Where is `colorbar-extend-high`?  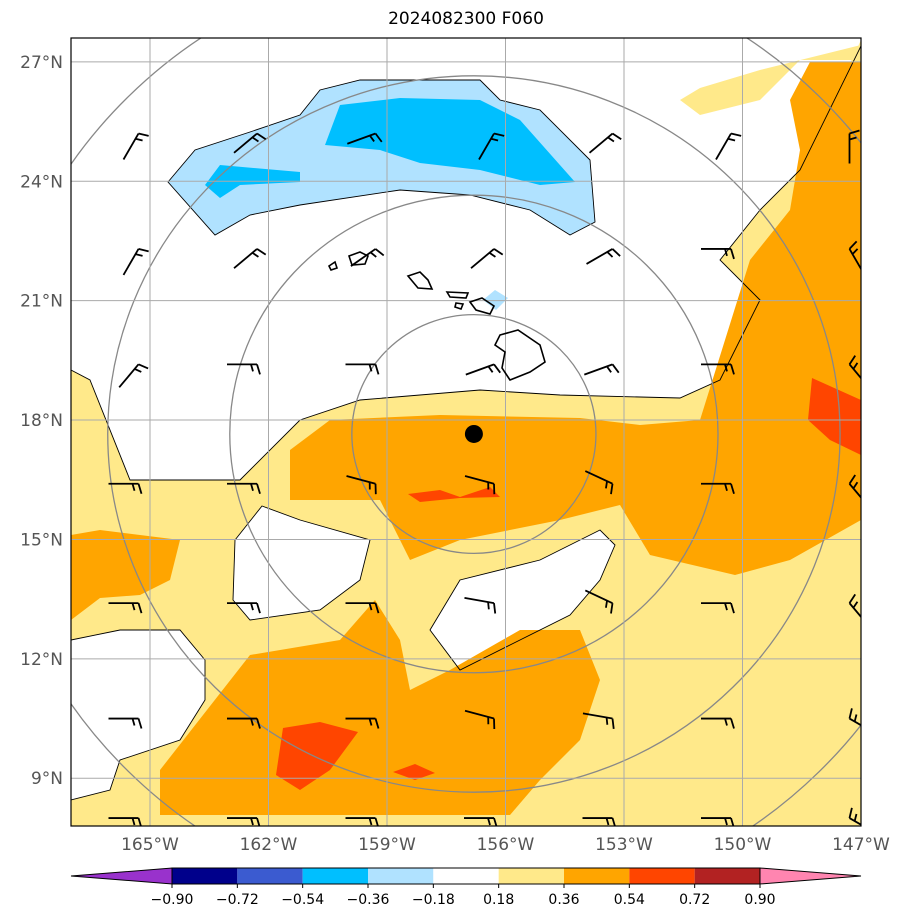
colorbar-extend-high is located at coordinates (810, 876).